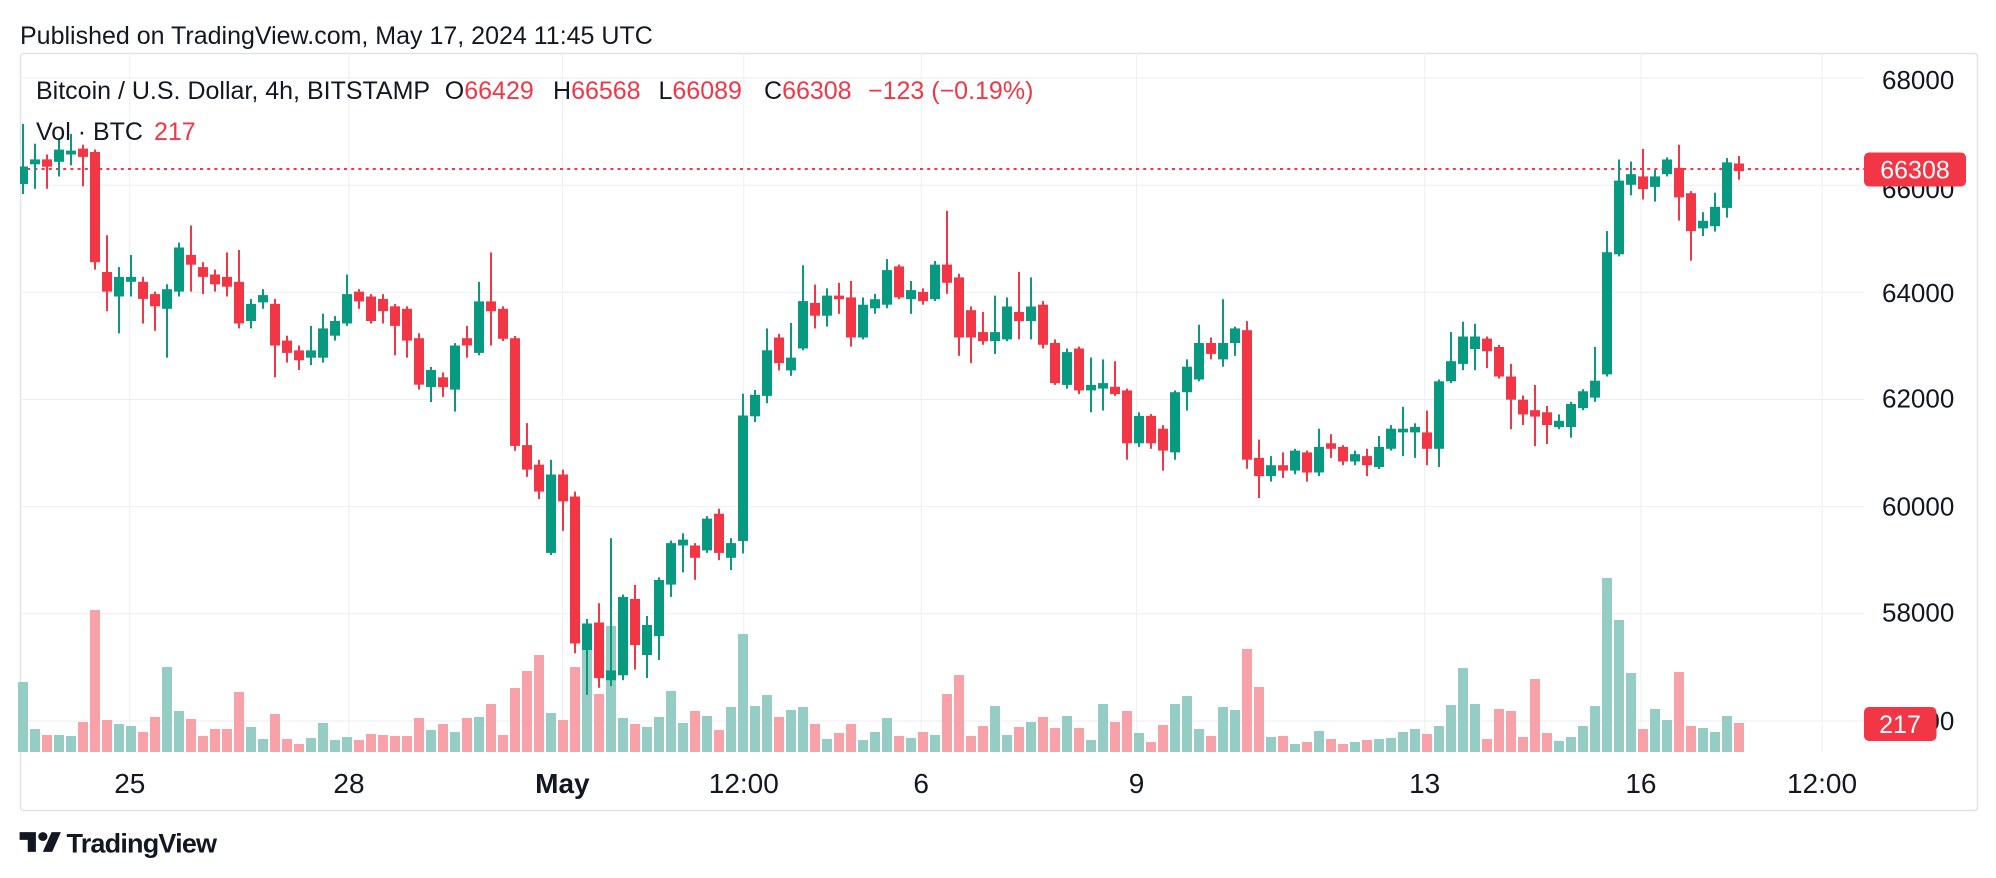  Describe the element at coordinates (348, 783) in the screenshot. I see `svg-text: 28` at that location.